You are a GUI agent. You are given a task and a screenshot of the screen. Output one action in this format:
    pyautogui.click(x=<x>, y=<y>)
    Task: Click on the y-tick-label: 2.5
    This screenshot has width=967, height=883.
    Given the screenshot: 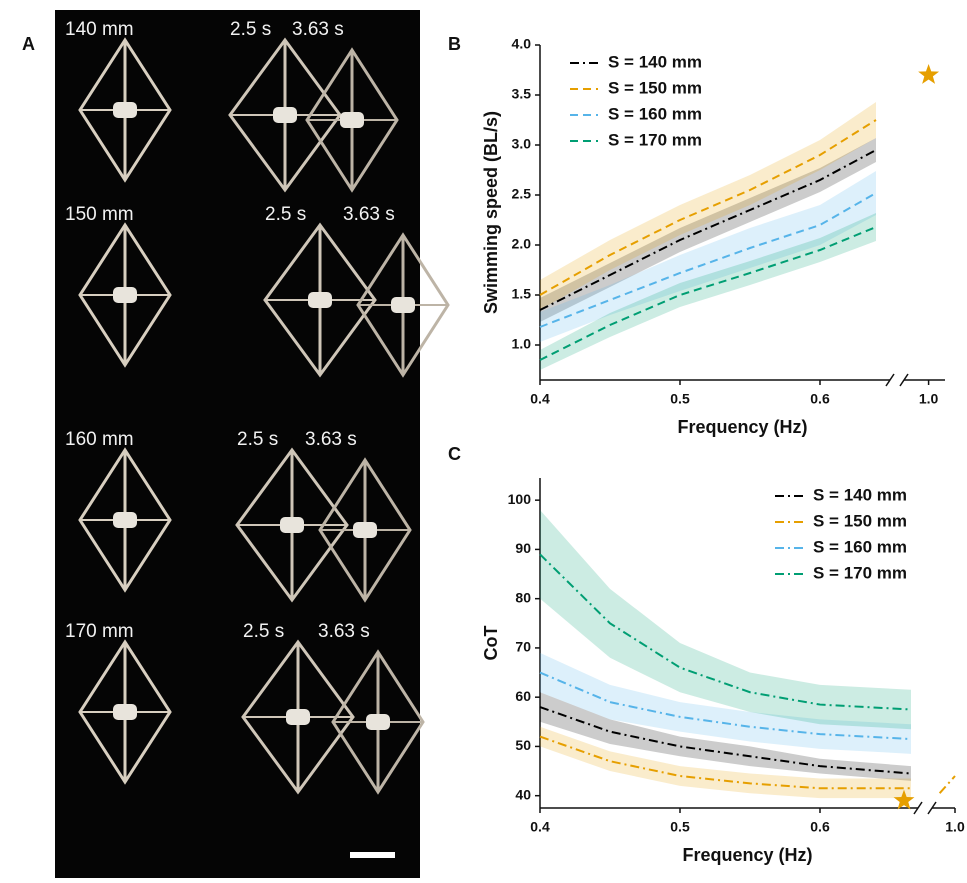 What is the action you would take?
    pyautogui.click(x=522, y=194)
    